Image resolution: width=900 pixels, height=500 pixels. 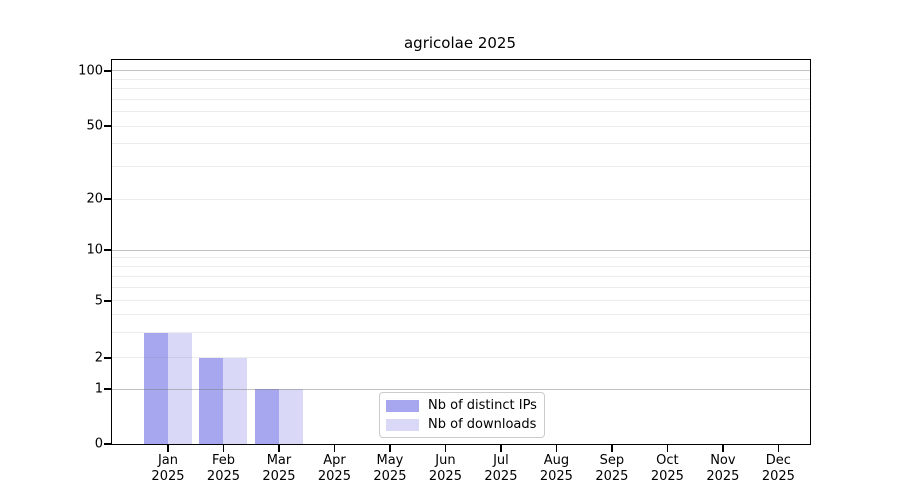 I want to click on x-tick-mark-jul, so click(x=501, y=448).